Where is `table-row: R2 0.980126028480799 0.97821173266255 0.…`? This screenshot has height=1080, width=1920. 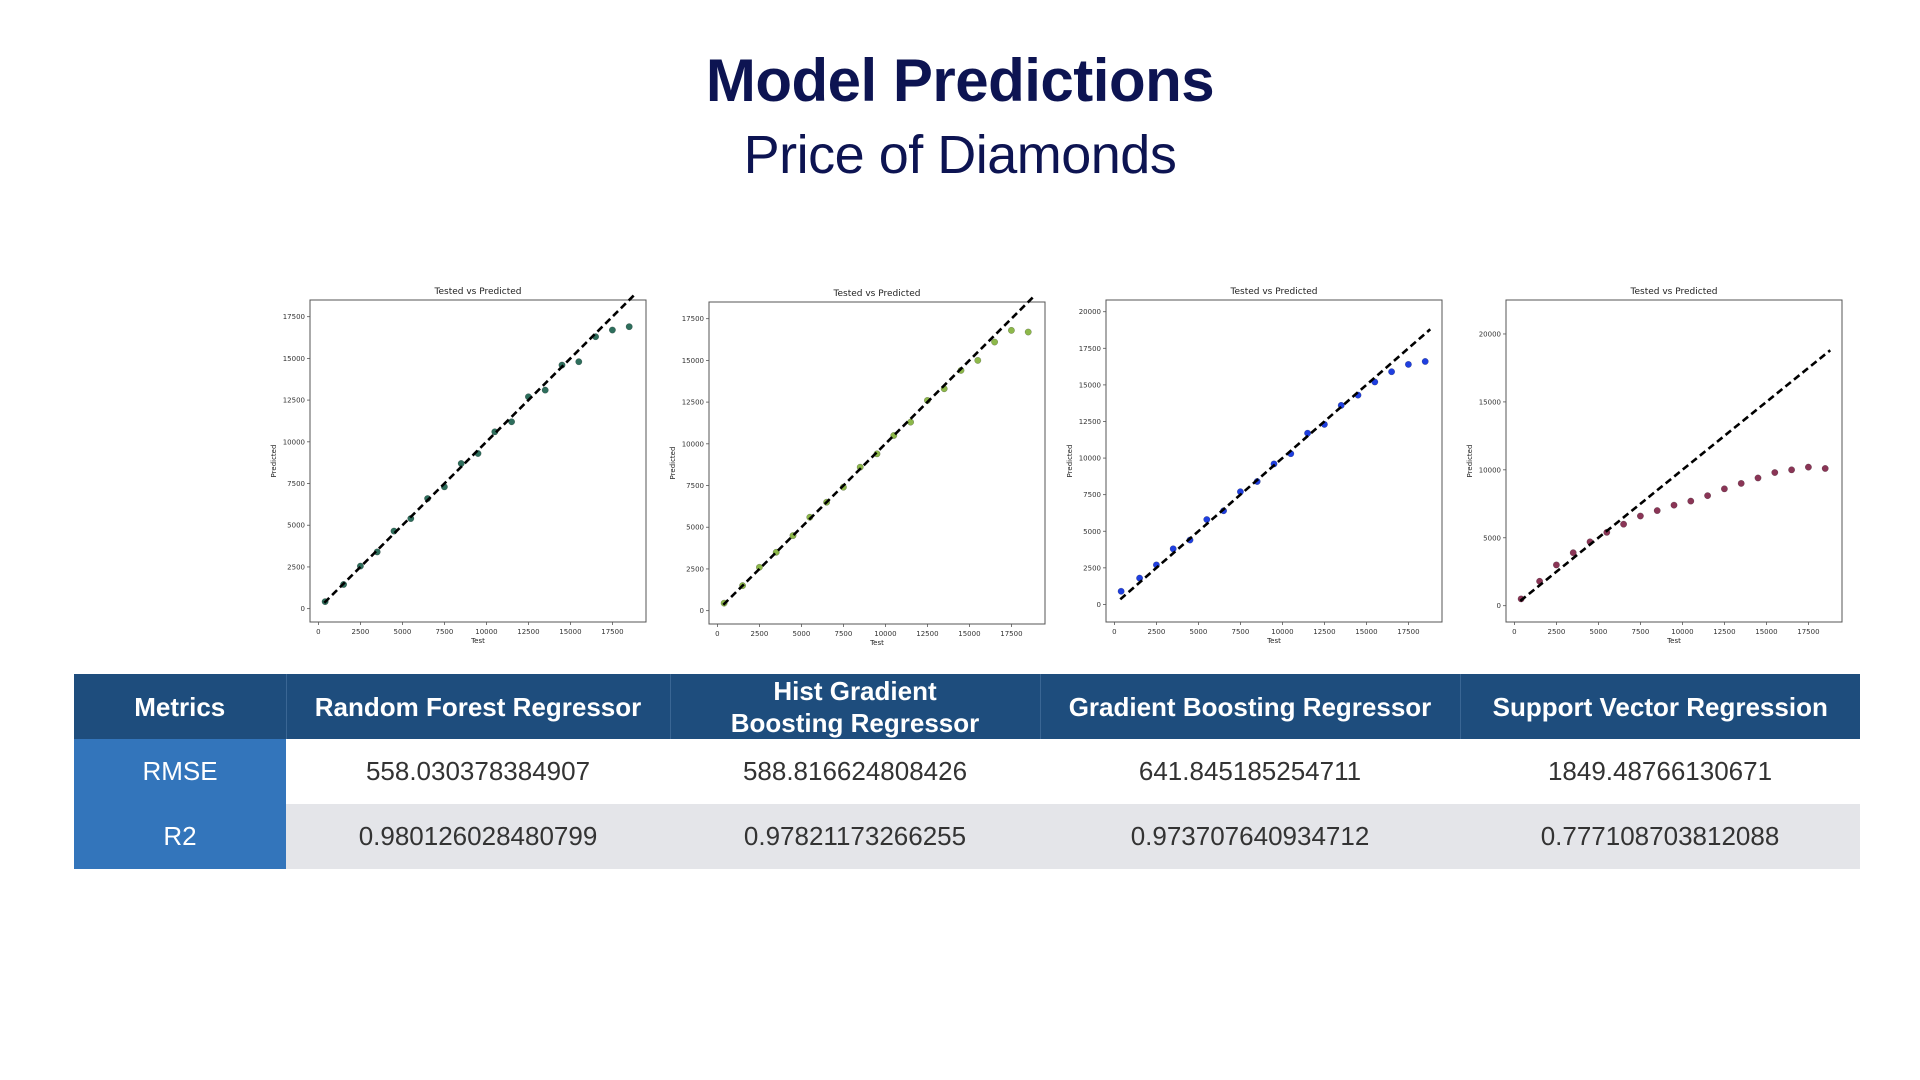 table-row: R2 0.980126028480799 0.97821173266255 0.… is located at coordinates (967, 836).